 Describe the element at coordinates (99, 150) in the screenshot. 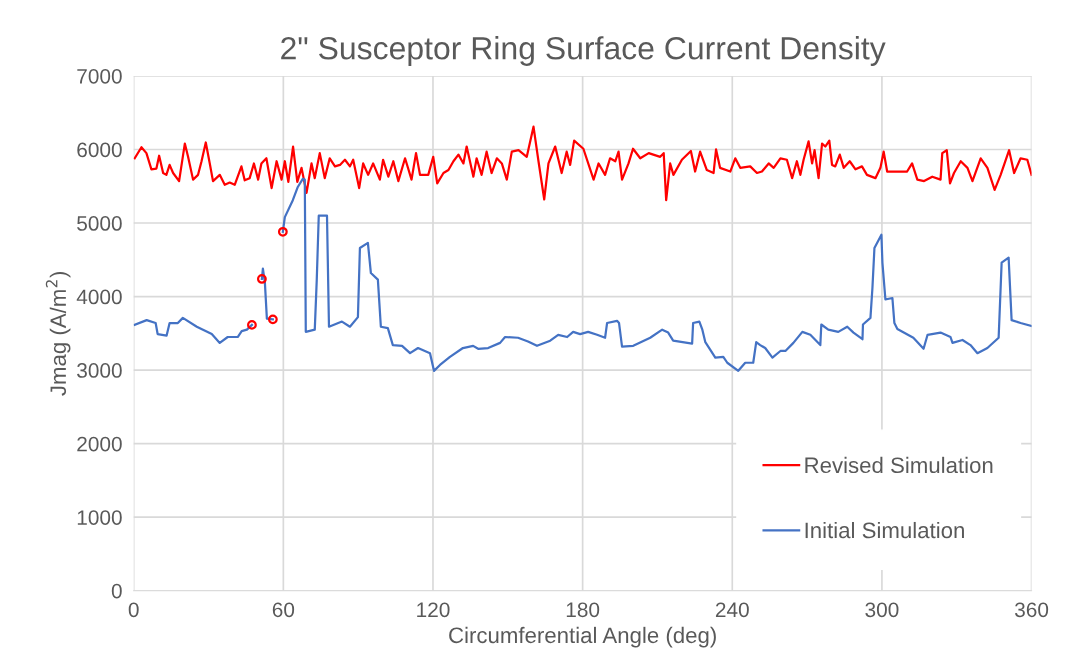

I see `y-tick-label: 6000` at that location.